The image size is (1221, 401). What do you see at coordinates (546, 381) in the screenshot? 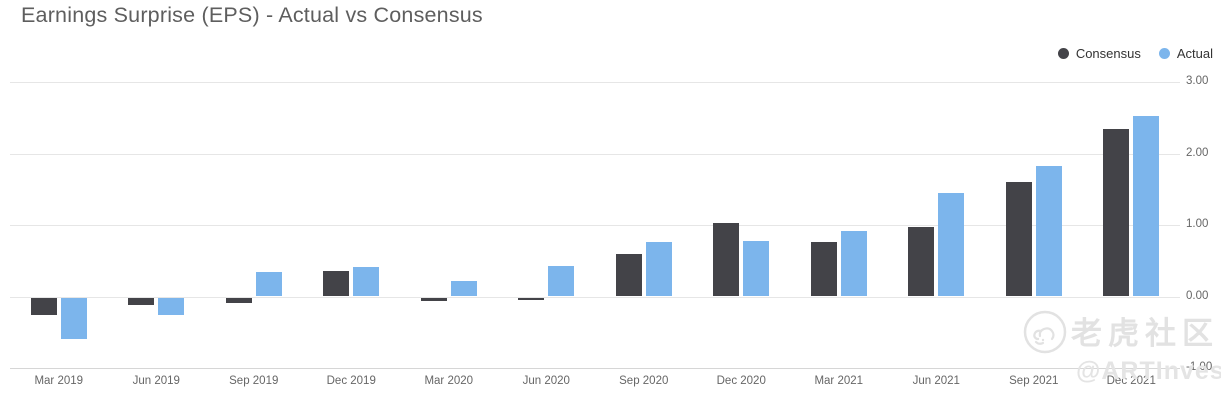
I see `x-axis-label: Jun 2020` at bounding box center [546, 381].